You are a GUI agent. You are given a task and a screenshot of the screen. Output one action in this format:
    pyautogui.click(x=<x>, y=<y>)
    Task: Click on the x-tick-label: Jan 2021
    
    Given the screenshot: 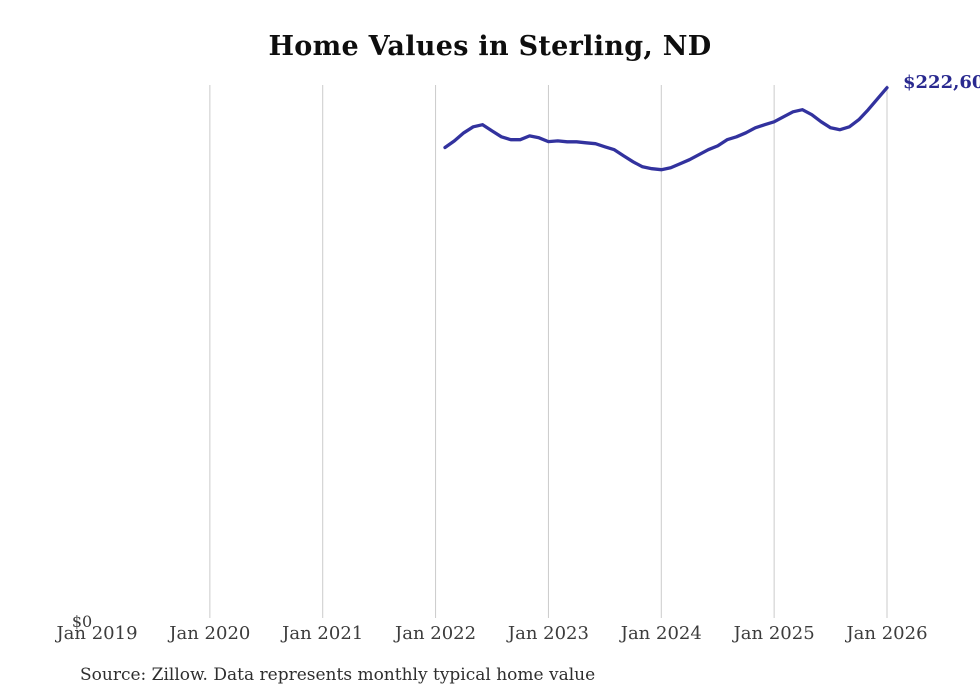 What is the action you would take?
    pyautogui.click(x=323, y=633)
    